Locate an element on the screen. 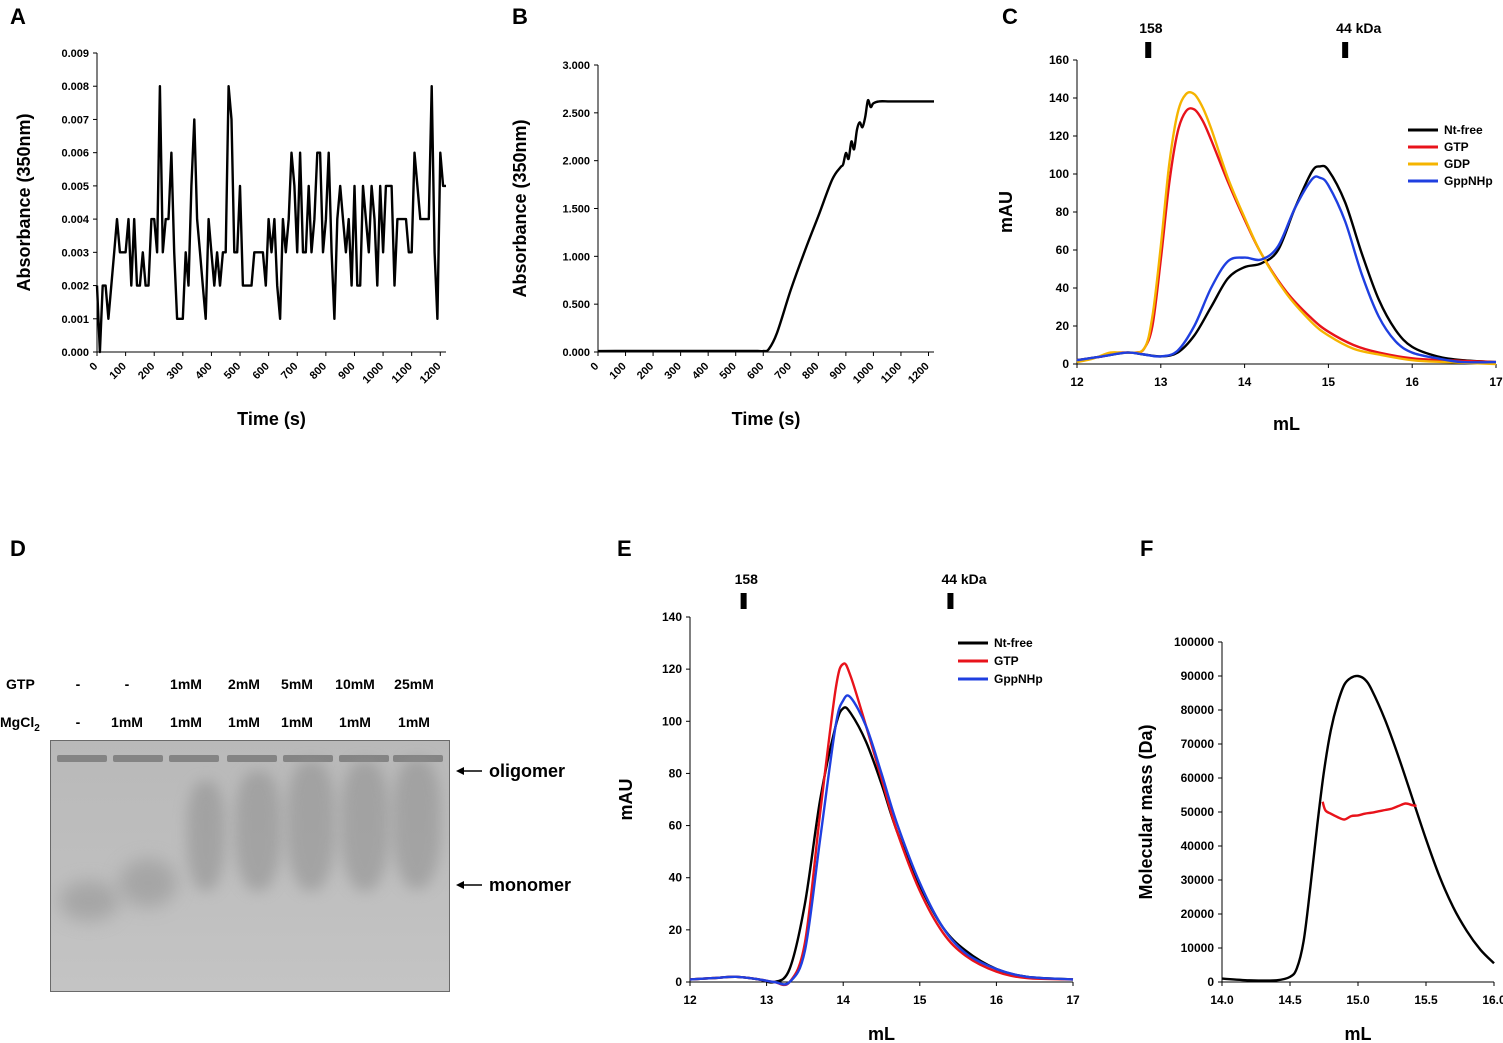  series-line-gppnhp is located at coordinates (881, 840).